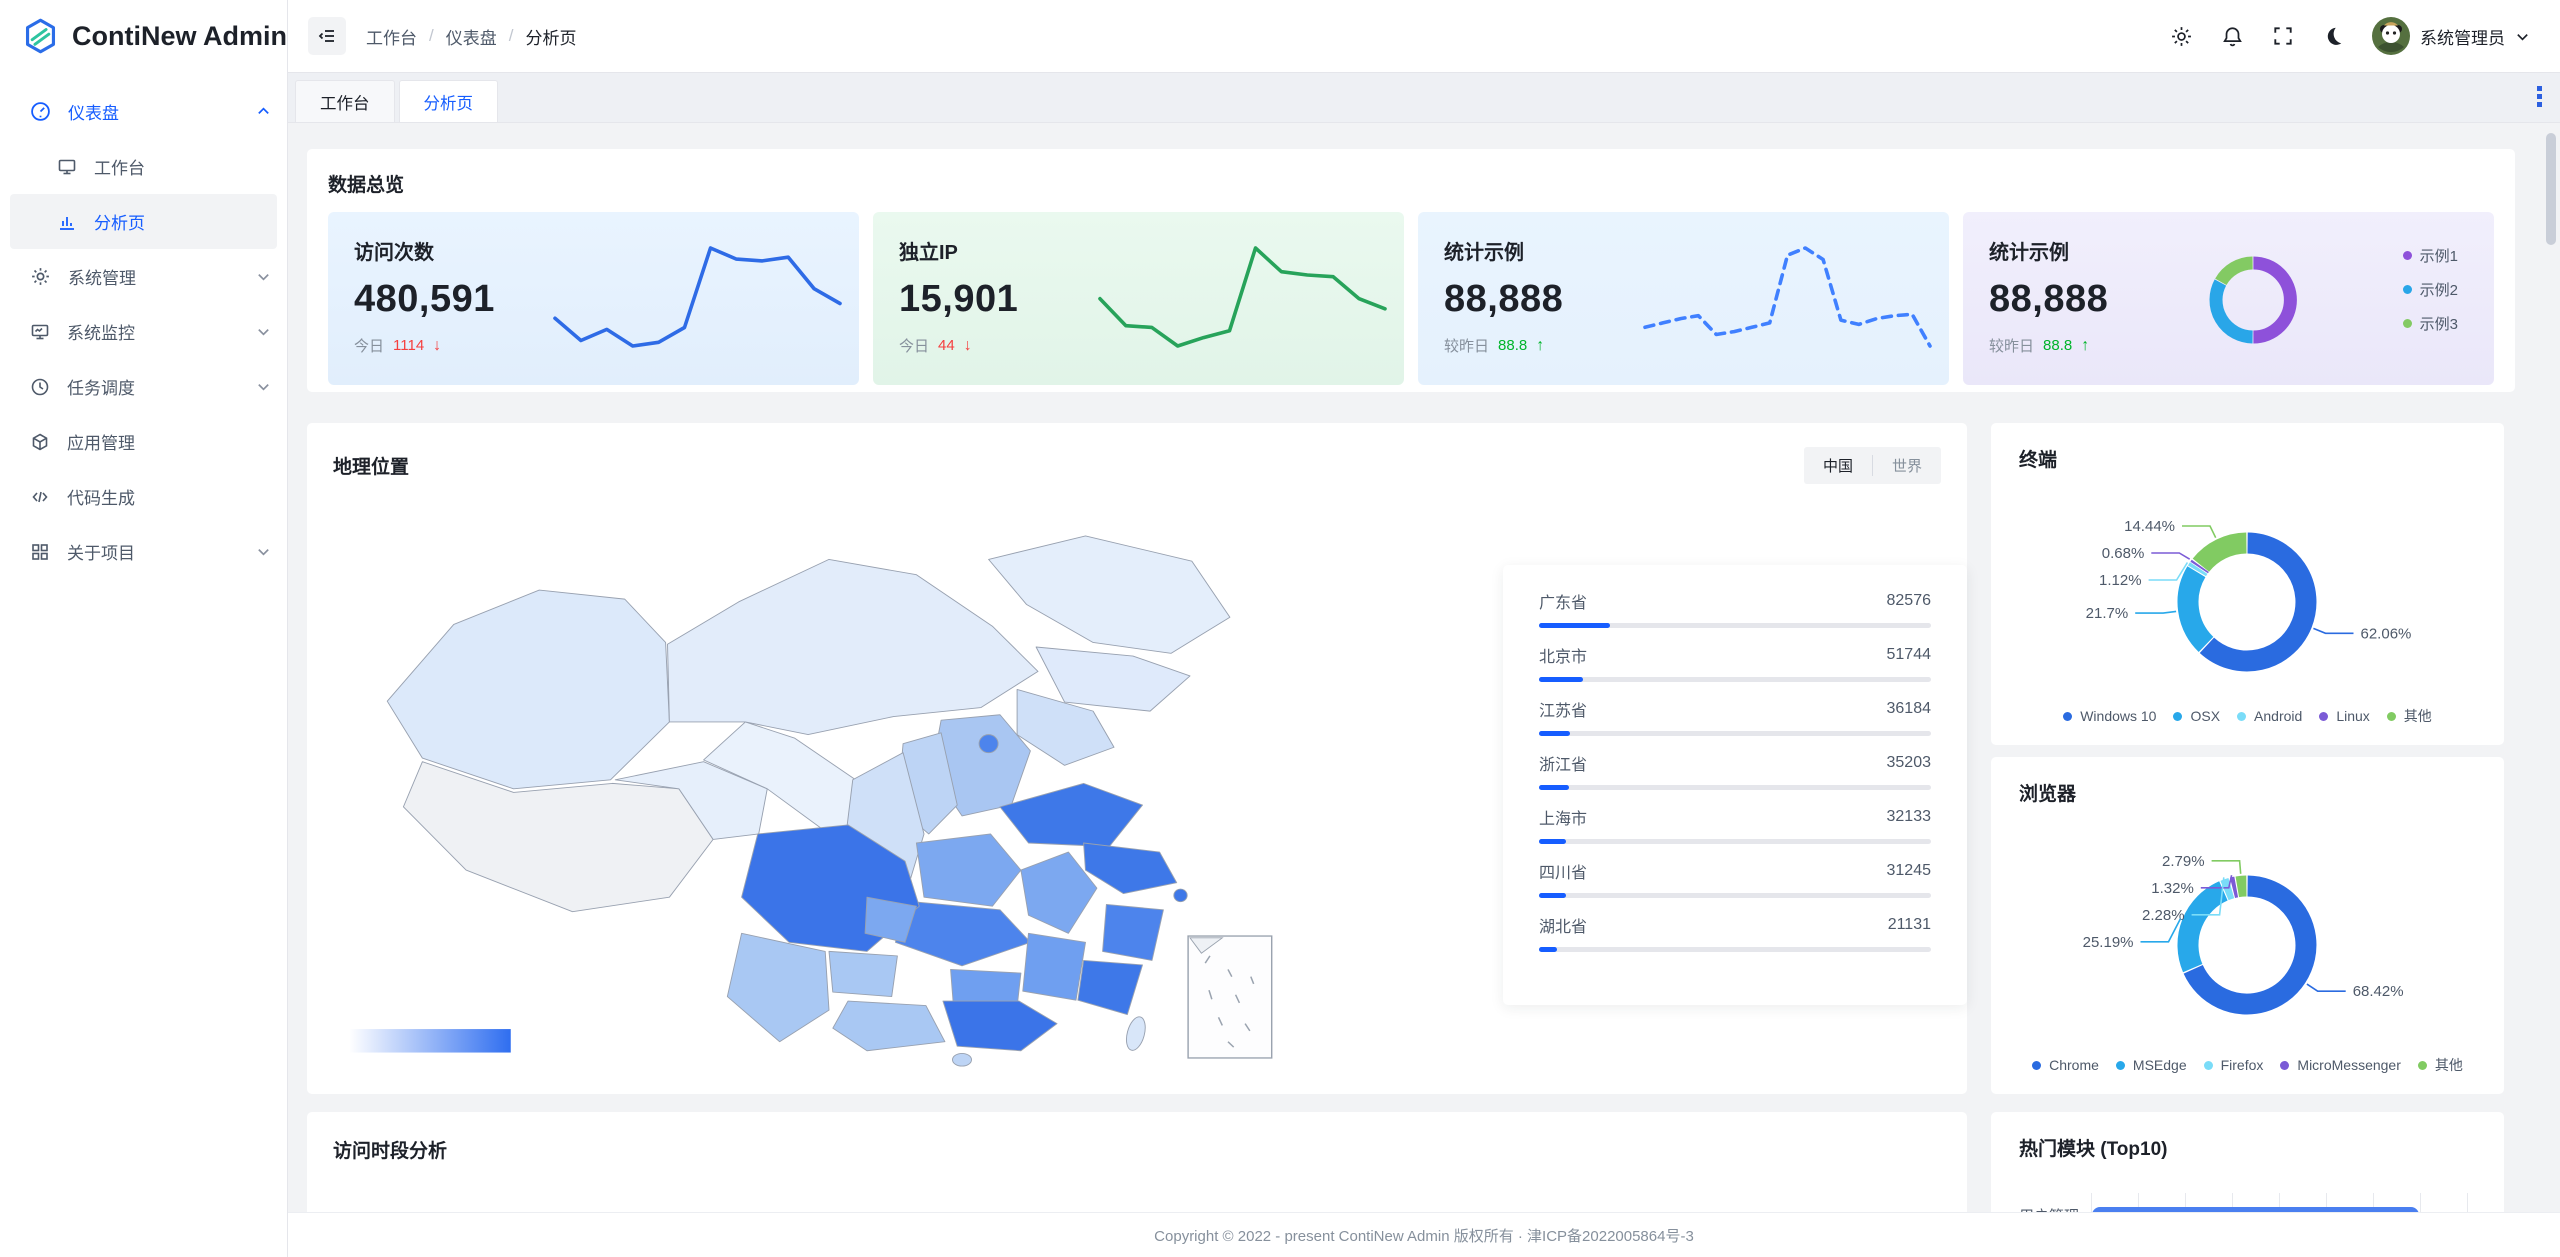 This screenshot has width=2560, height=1257. What do you see at coordinates (1230, 997) in the screenshot?
I see `south-china-sea-inset` at bounding box center [1230, 997].